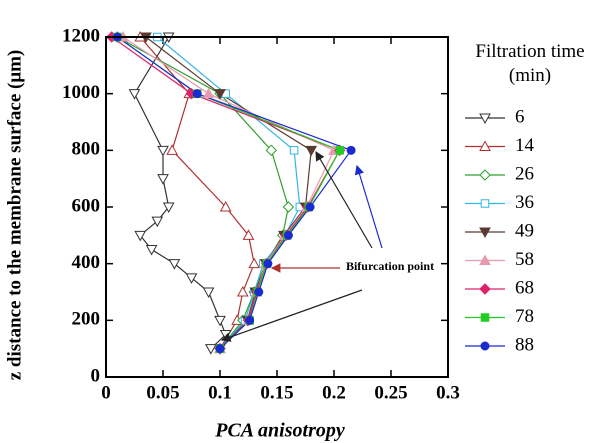  What do you see at coordinates (96, 375) in the screenshot?
I see `y-tick-label: 0` at bounding box center [96, 375].